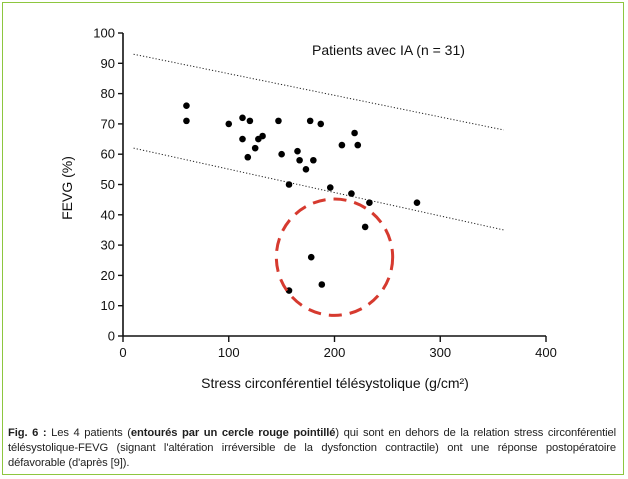  I want to click on y-tick-label: 30, so click(108, 245).